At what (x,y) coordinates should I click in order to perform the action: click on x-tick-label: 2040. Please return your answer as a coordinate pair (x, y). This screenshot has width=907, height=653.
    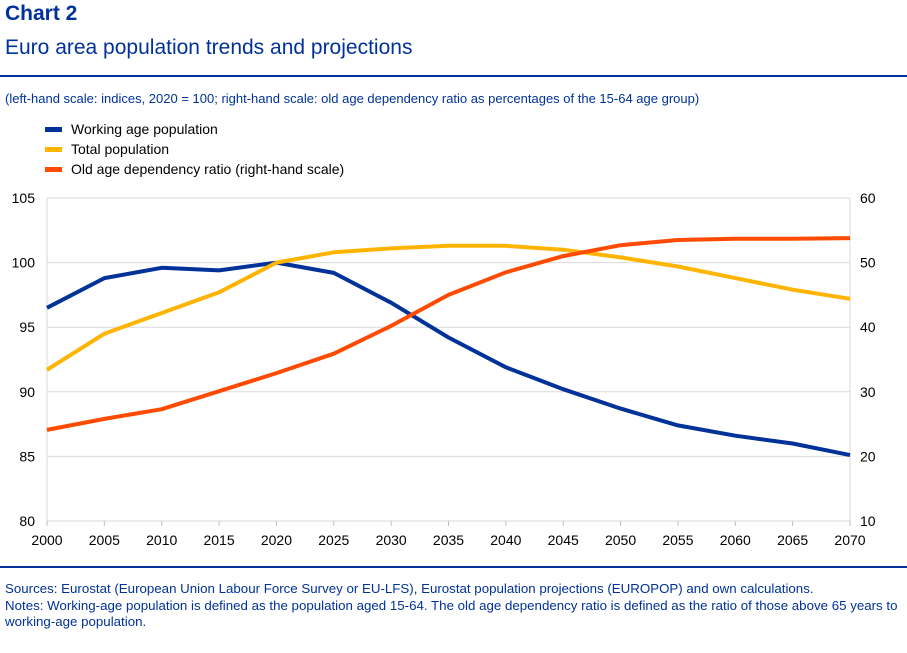
    Looking at the image, I should click on (505, 540).